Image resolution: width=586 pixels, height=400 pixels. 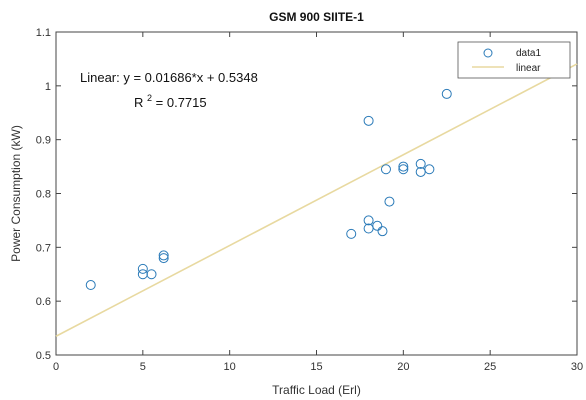 What do you see at coordinates (43, 195) in the screenshot?
I see `y-tick-label: 0.8` at bounding box center [43, 195].